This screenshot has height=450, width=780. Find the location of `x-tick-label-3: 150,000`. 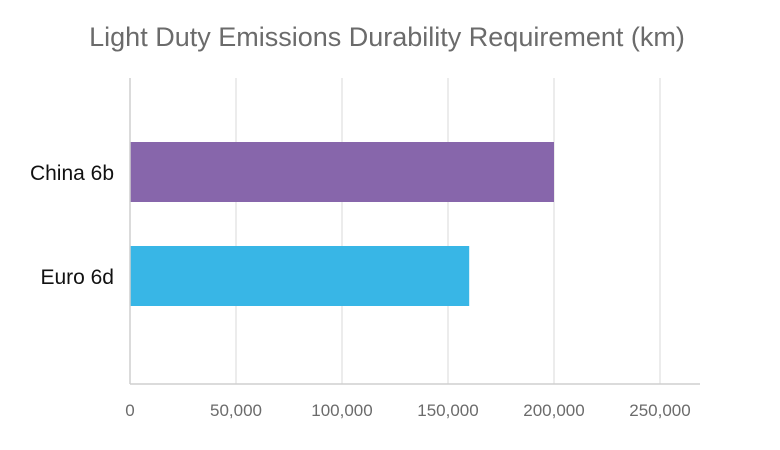

x-tick-label-3: 150,000 is located at coordinates (447, 410).